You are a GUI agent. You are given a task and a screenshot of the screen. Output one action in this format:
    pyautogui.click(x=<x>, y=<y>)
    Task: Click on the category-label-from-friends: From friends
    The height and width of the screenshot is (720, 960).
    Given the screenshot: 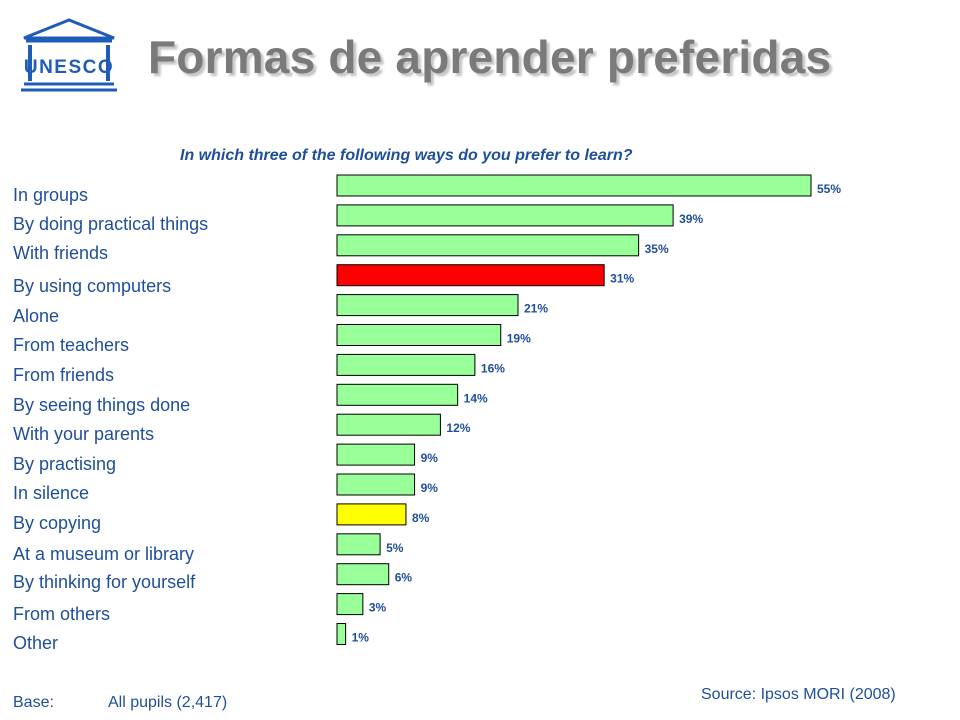 What is the action you would take?
    pyautogui.click(x=64, y=375)
    